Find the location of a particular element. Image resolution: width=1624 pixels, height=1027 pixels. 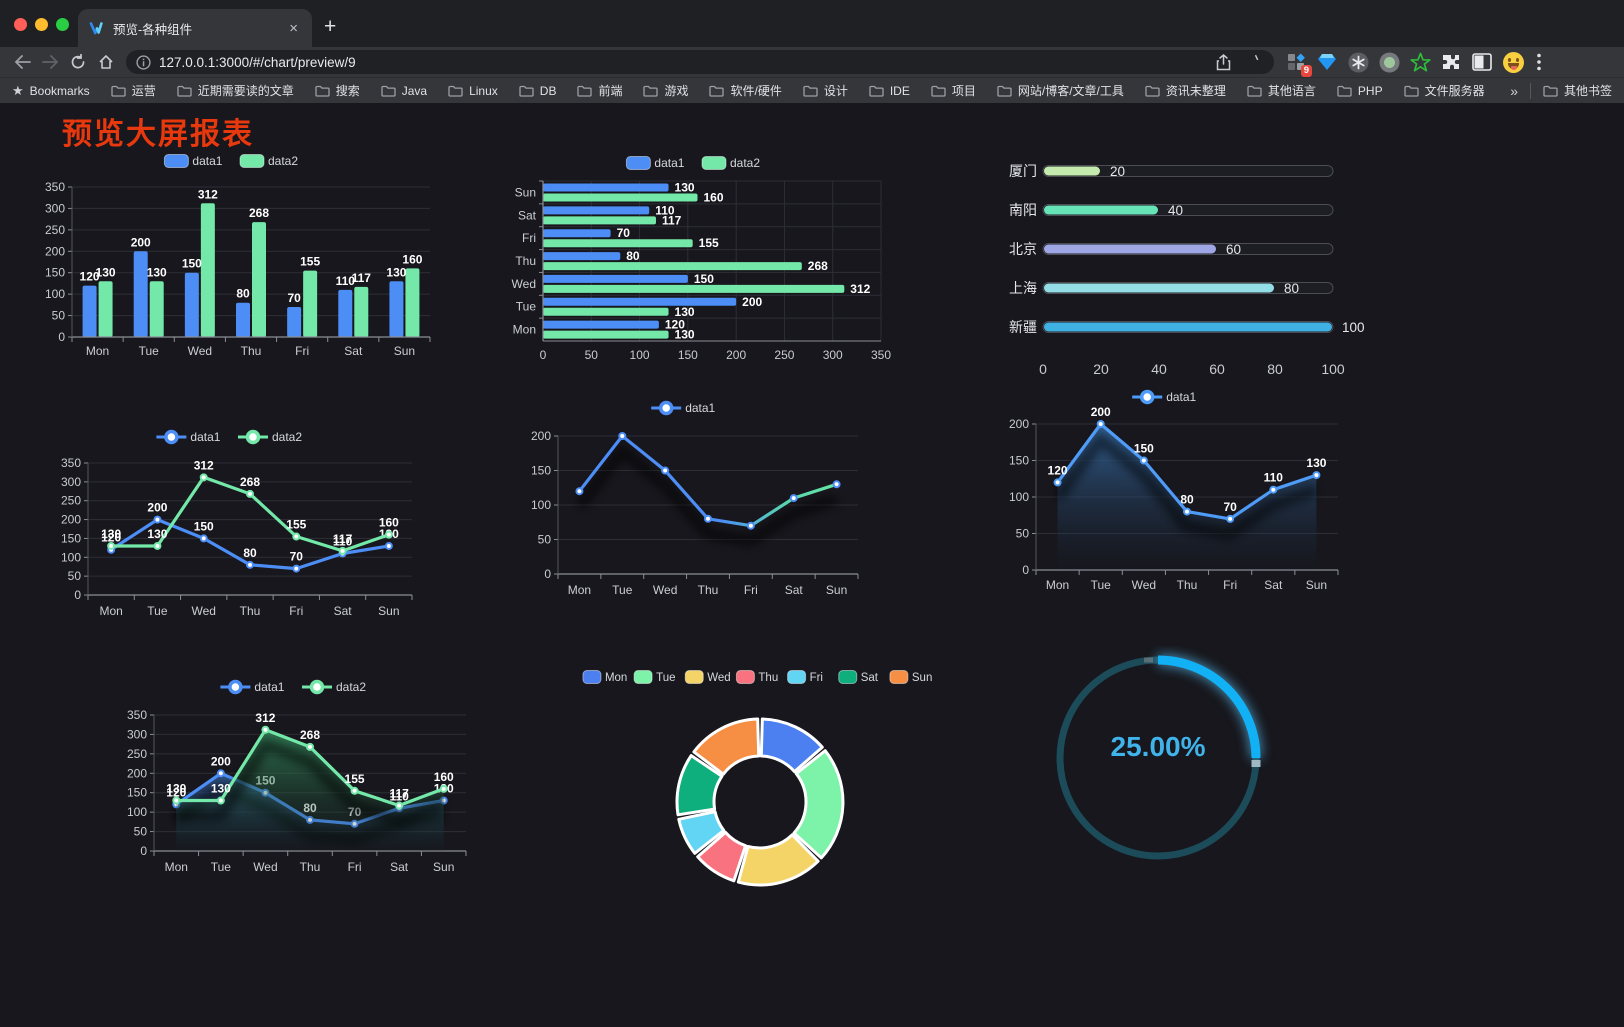

bookmark-item: 搜索 is located at coordinates (337, 90).